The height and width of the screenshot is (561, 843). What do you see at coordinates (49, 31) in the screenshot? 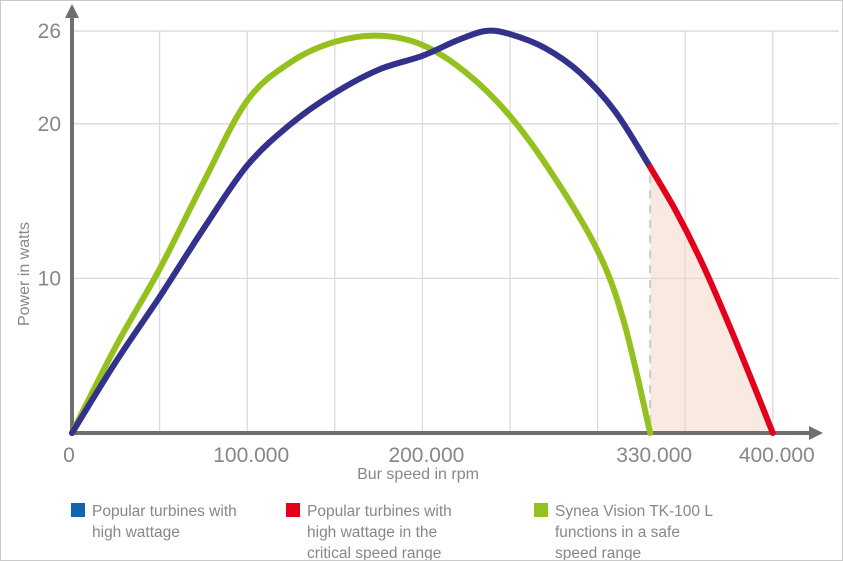
I see `y-tick-label: 26` at bounding box center [49, 31].